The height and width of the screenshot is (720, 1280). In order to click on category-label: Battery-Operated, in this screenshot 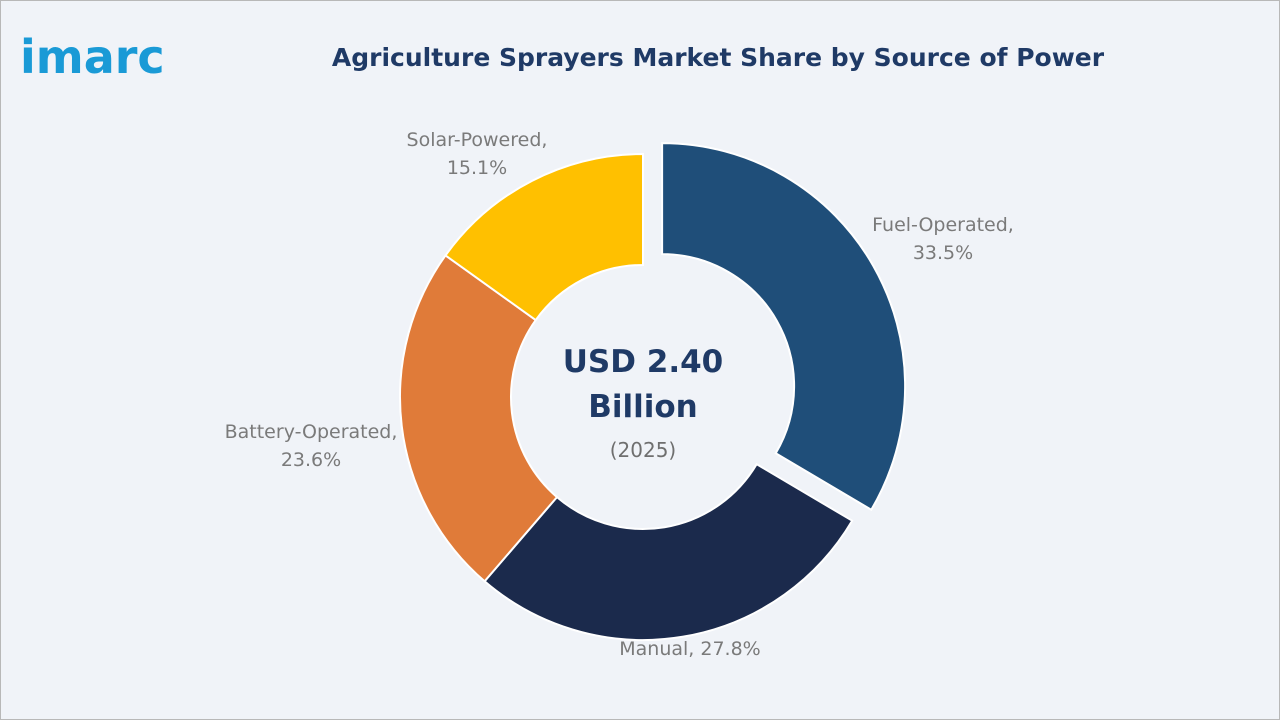, I will do `click(311, 432)`.